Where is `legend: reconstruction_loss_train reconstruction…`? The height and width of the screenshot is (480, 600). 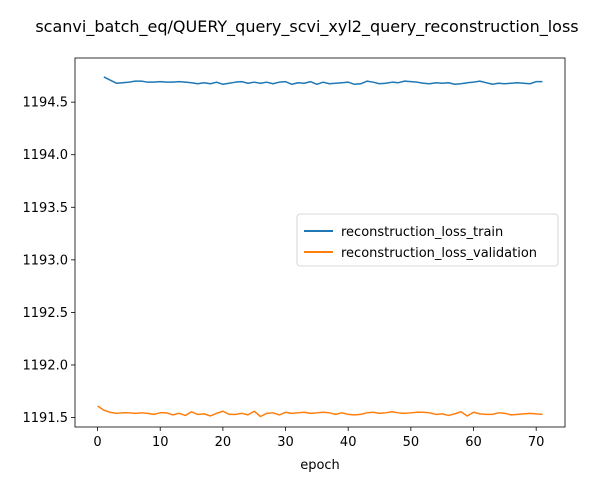
legend: reconstruction_loss_train reconstruction… is located at coordinates (427, 240).